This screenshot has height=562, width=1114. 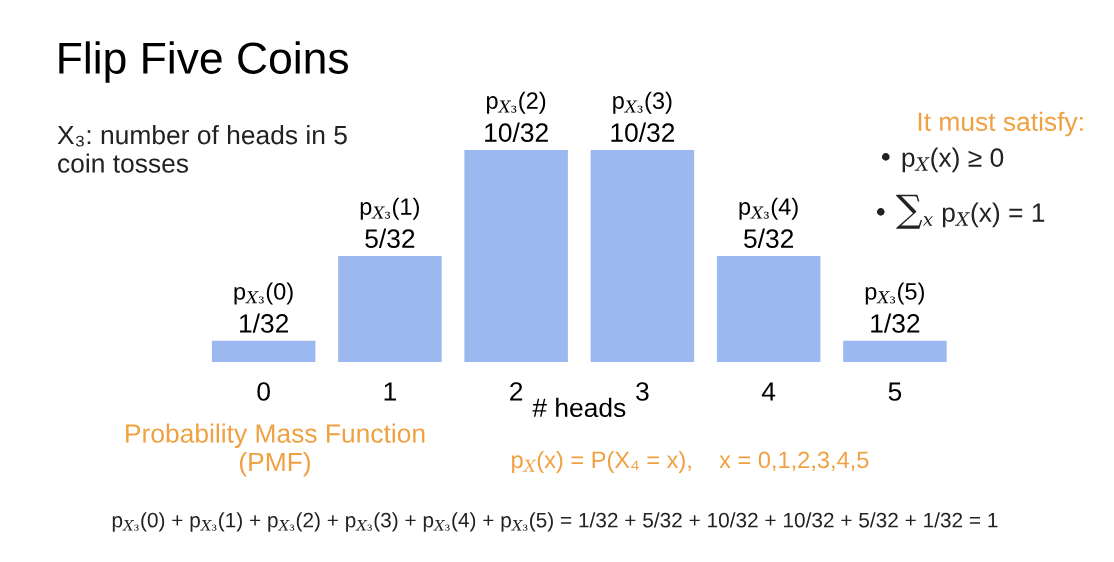 I want to click on x-tick-label: 5, so click(x=895, y=391).